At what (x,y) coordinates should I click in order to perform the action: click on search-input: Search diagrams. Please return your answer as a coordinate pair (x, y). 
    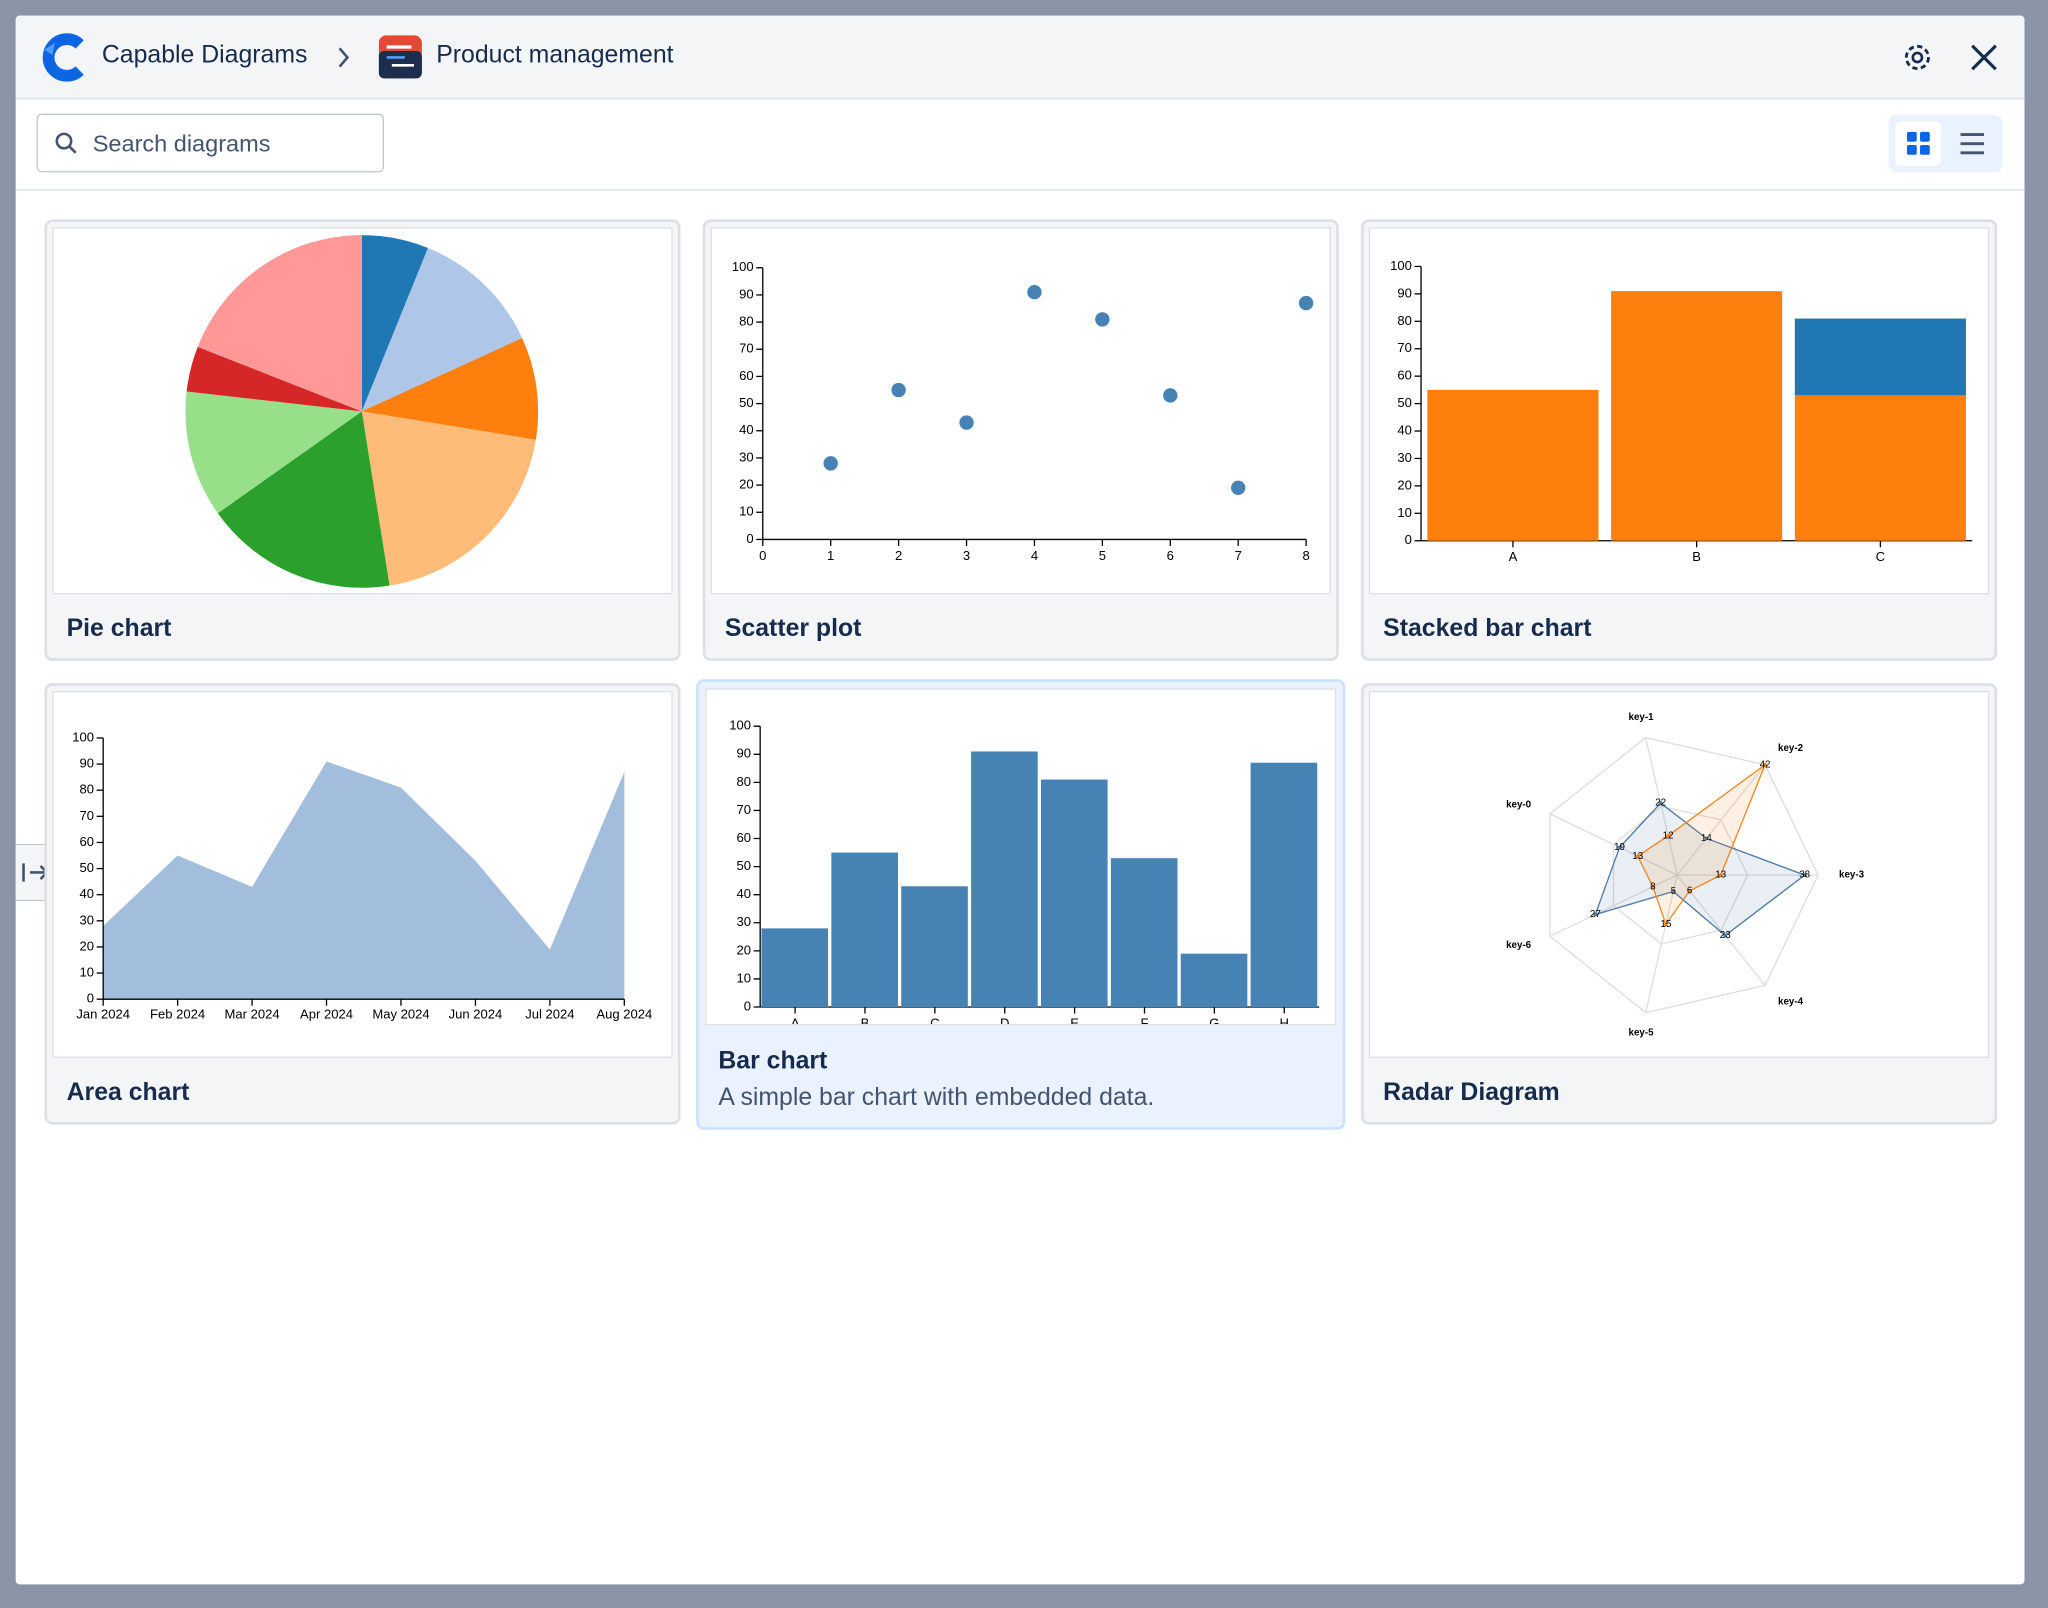
    Looking at the image, I should click on (210, 143).